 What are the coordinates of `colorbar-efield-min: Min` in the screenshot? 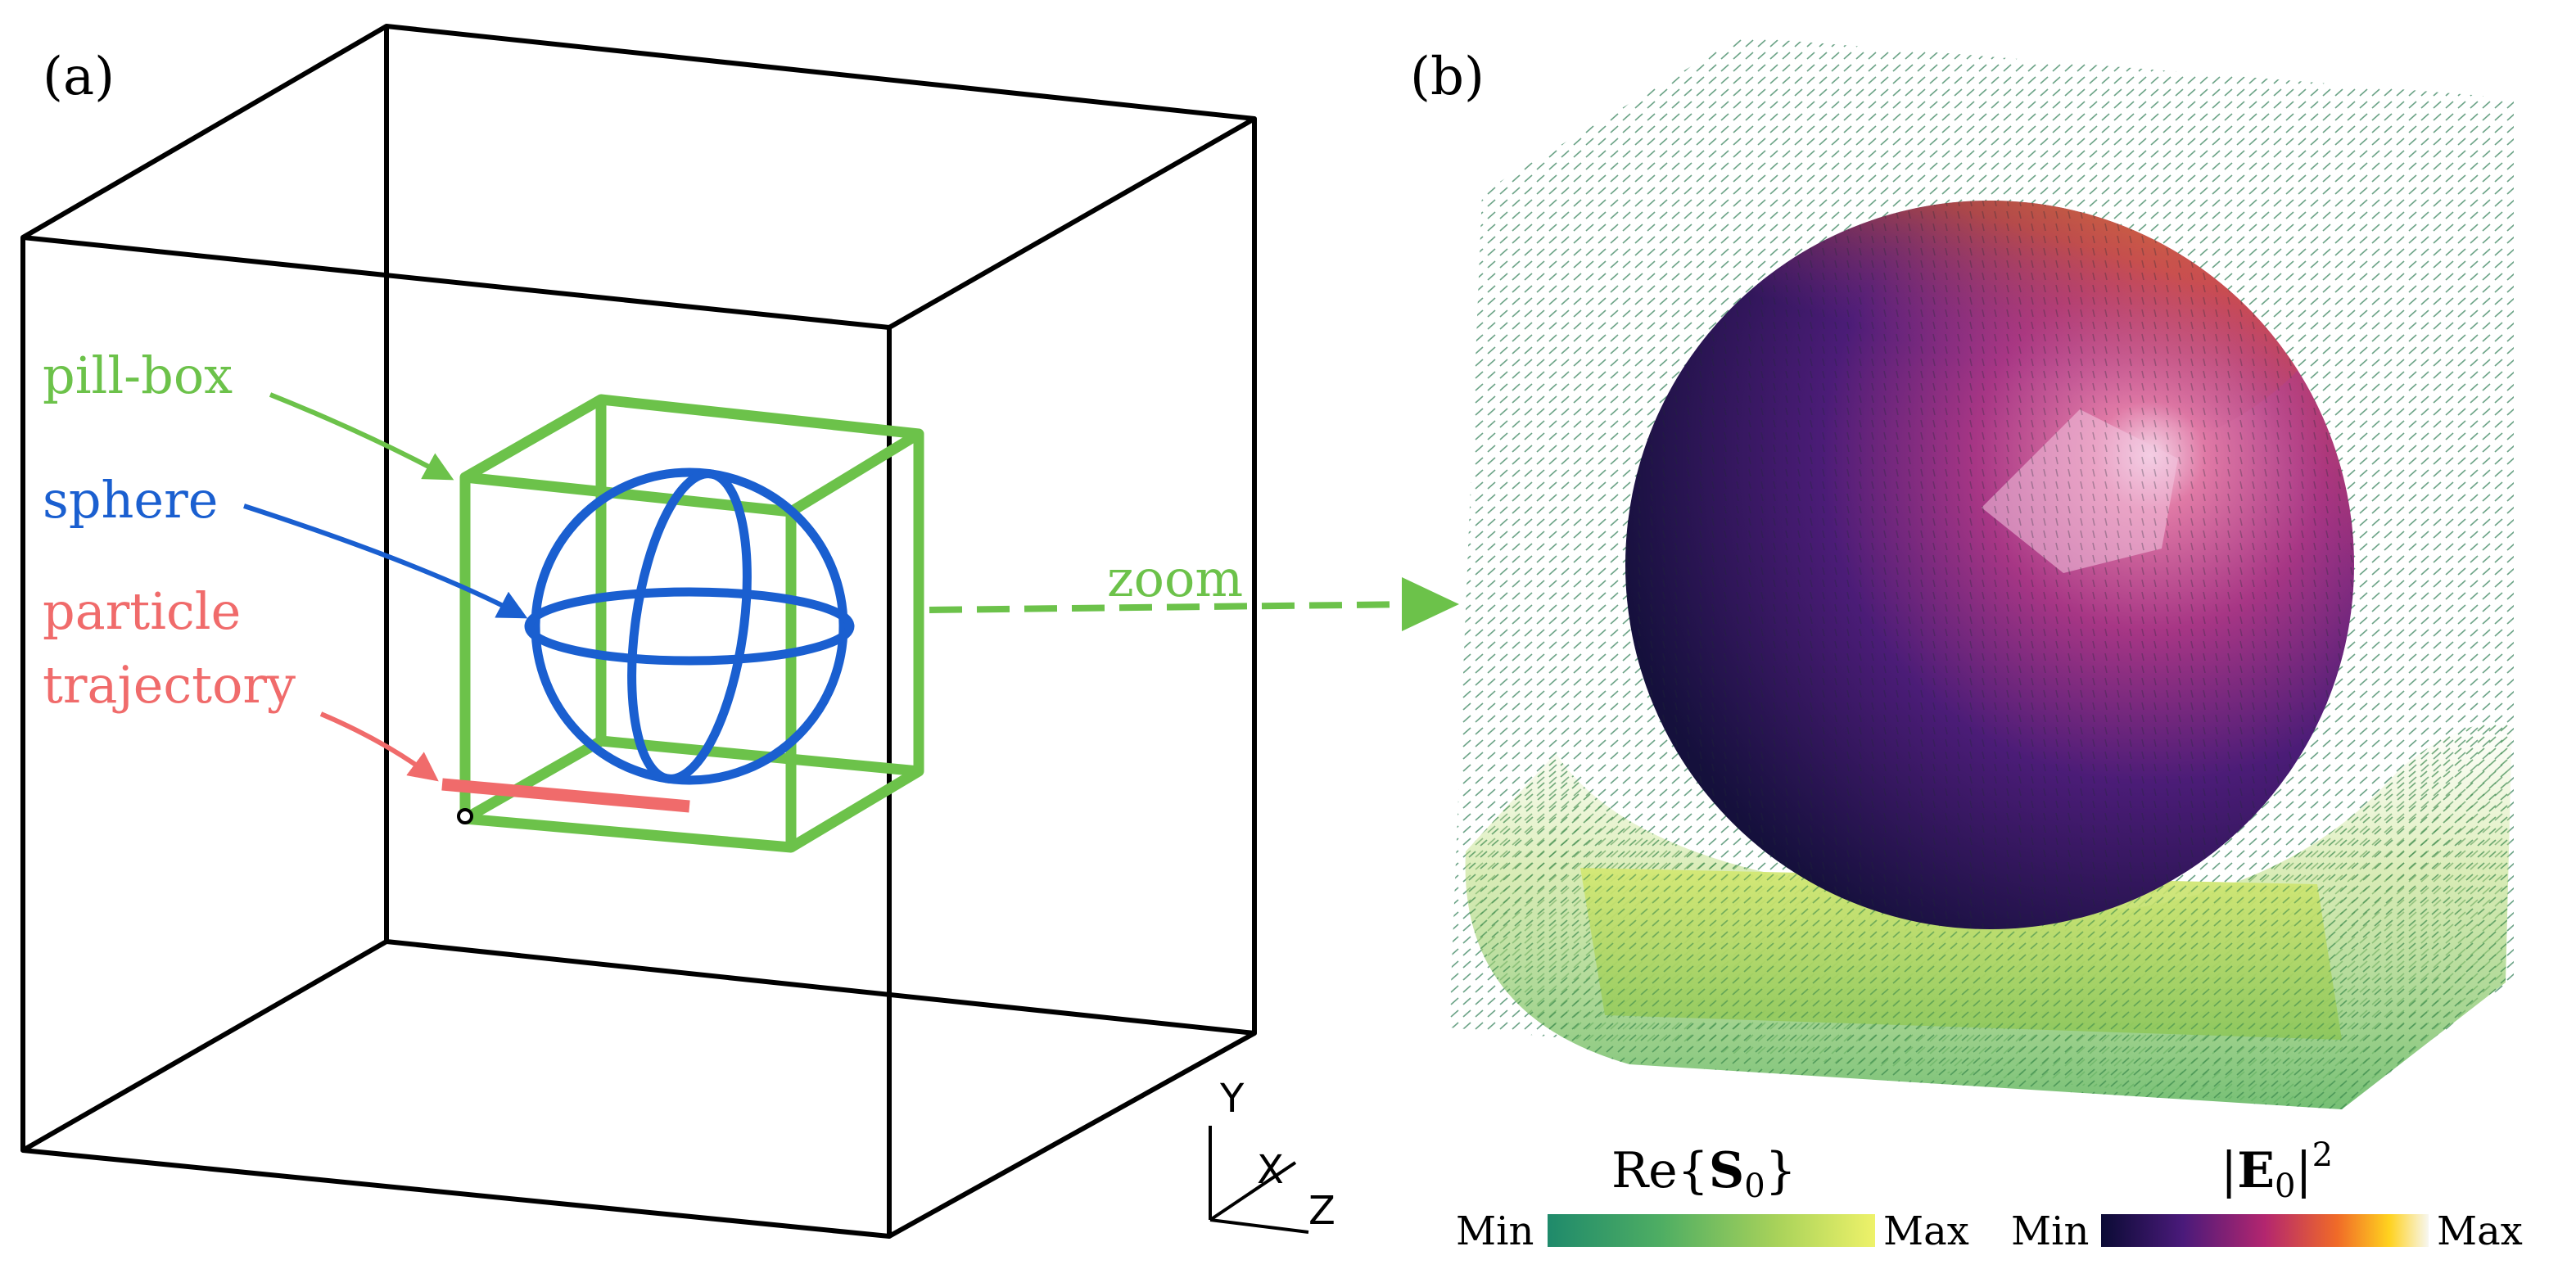 It's located at (2050, 1231).